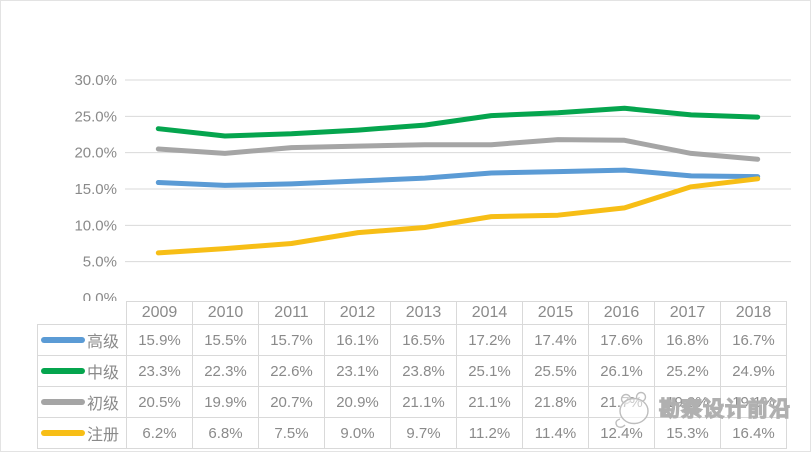 The height and width of the screenshot is (452, 811). I want to click on legend-label-registered: 注册, so click(103, 435).